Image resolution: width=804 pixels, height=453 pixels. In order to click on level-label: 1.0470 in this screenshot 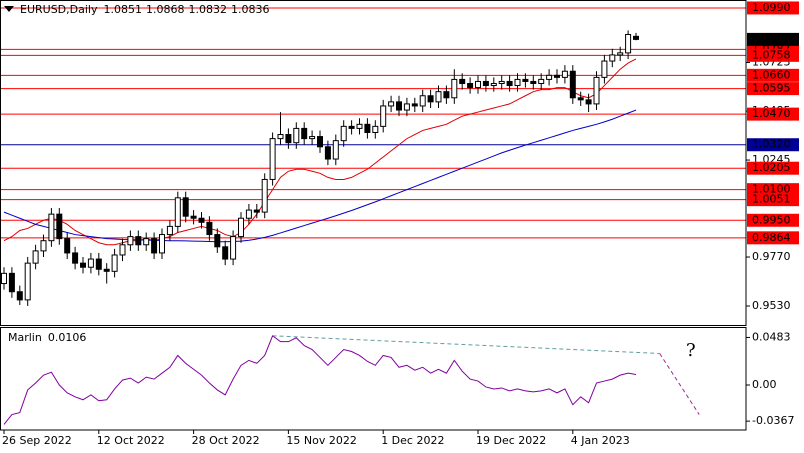, I will do `click(771, 113)`.